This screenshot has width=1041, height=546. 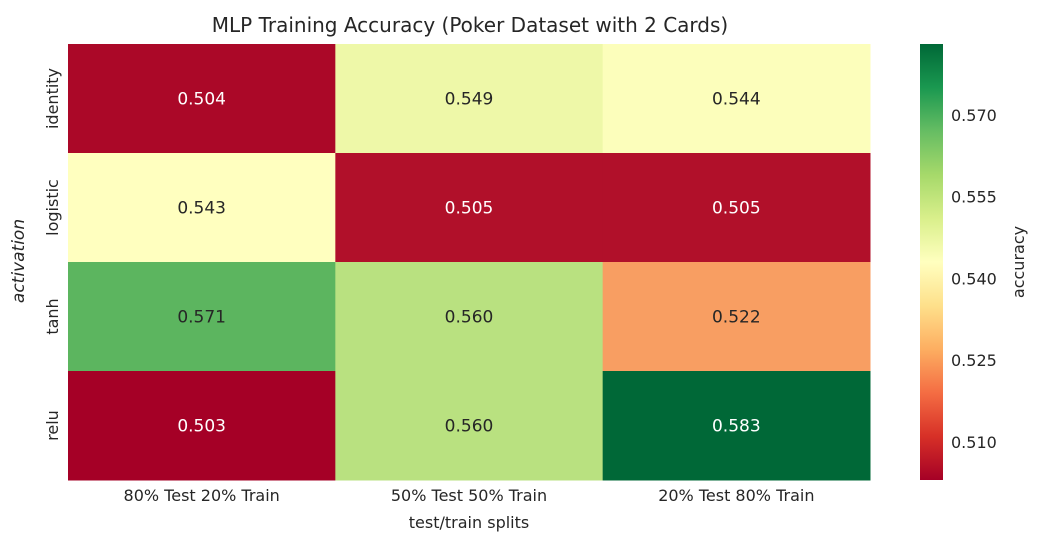 I want to click on cell-value-label: 0.504, so click(x=201, y=100).